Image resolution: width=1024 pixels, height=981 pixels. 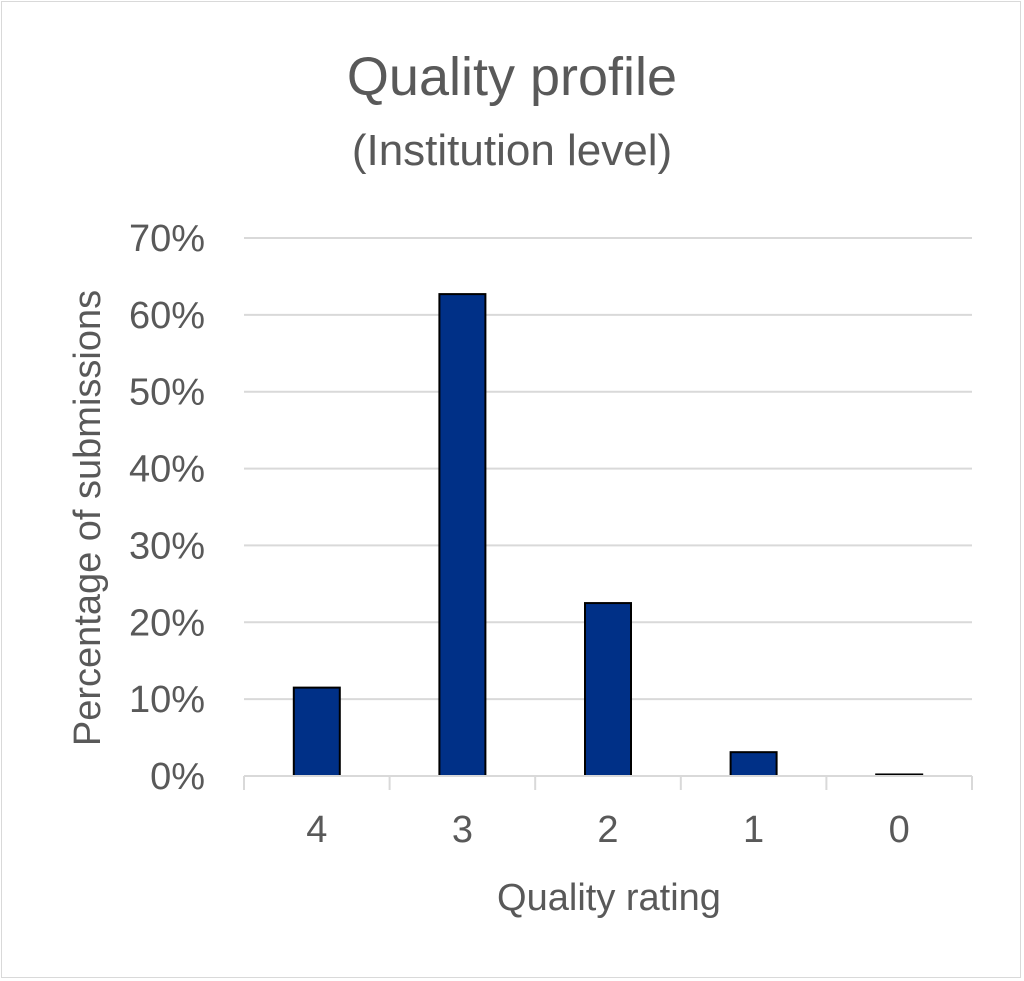 I want to click on y-tick-label: 60%, so click(x=167, y=316).